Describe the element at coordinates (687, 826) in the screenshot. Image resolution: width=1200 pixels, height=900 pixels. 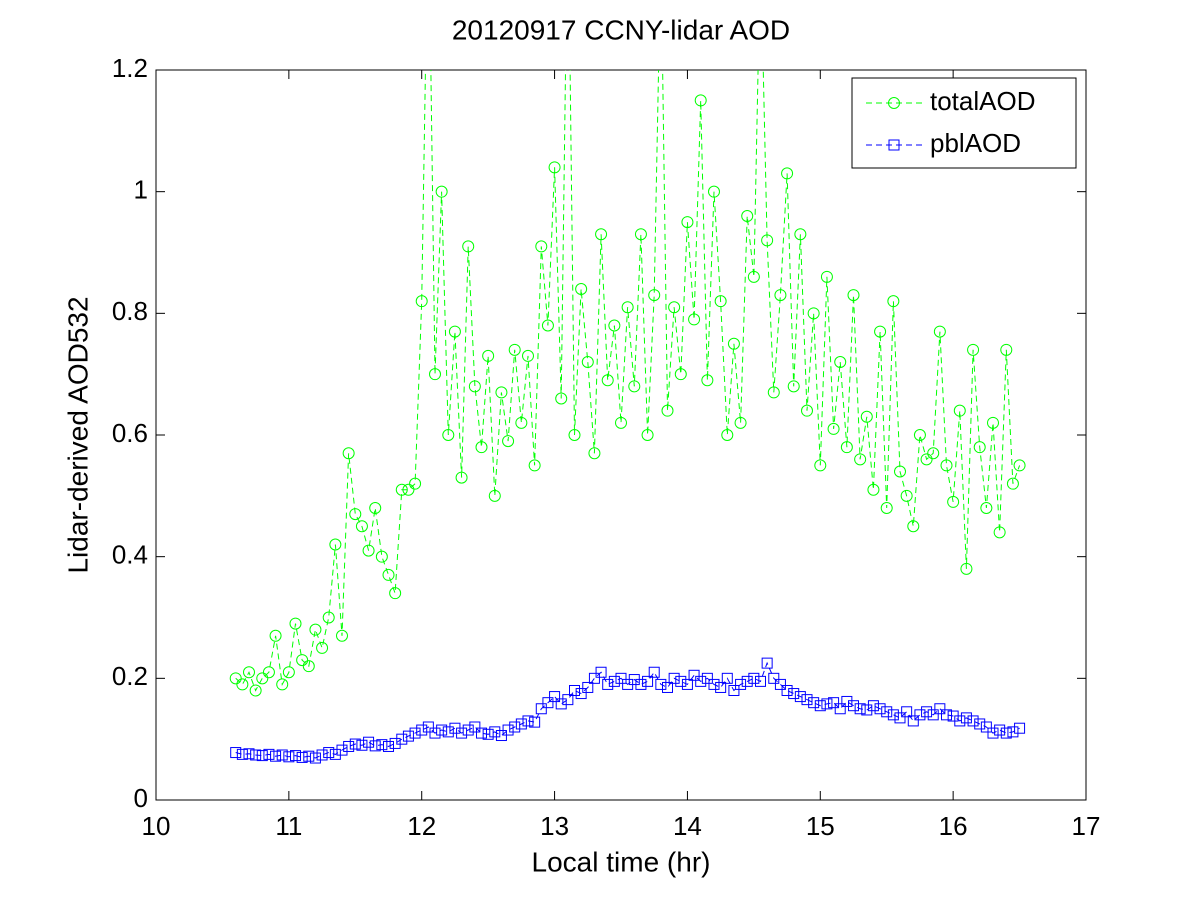
I see `x-tick-label: 14` at that location.